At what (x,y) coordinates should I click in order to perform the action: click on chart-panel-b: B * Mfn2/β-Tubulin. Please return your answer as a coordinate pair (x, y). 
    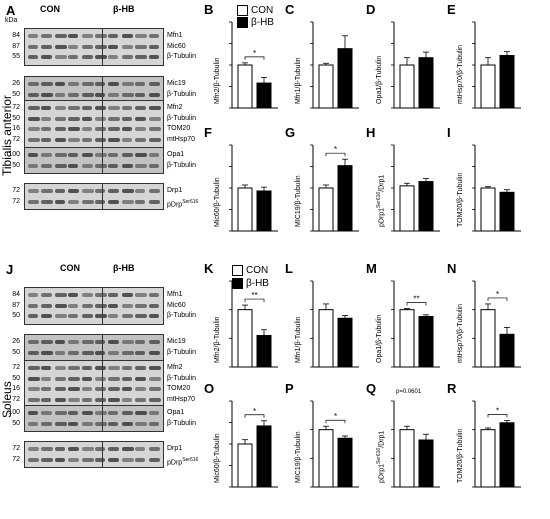
    Looking at the image, I should click on (246, 58).